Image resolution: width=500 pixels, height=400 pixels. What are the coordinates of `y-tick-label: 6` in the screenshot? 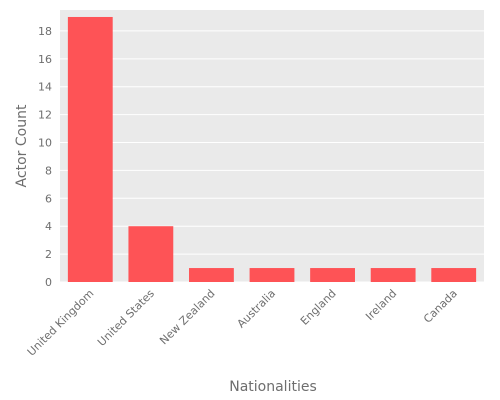 It's located at (48, 198).